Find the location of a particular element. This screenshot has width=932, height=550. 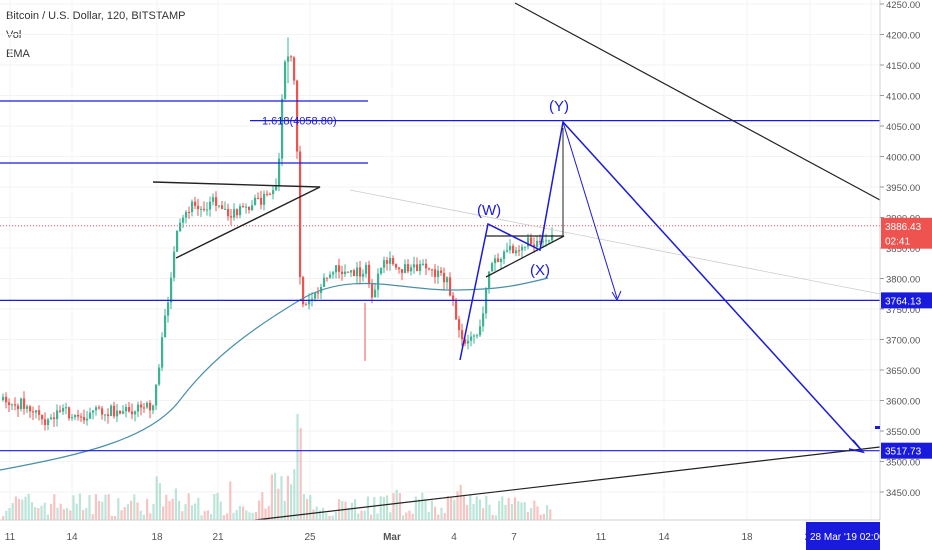

volume-bars is located at coordinates (277, 467).